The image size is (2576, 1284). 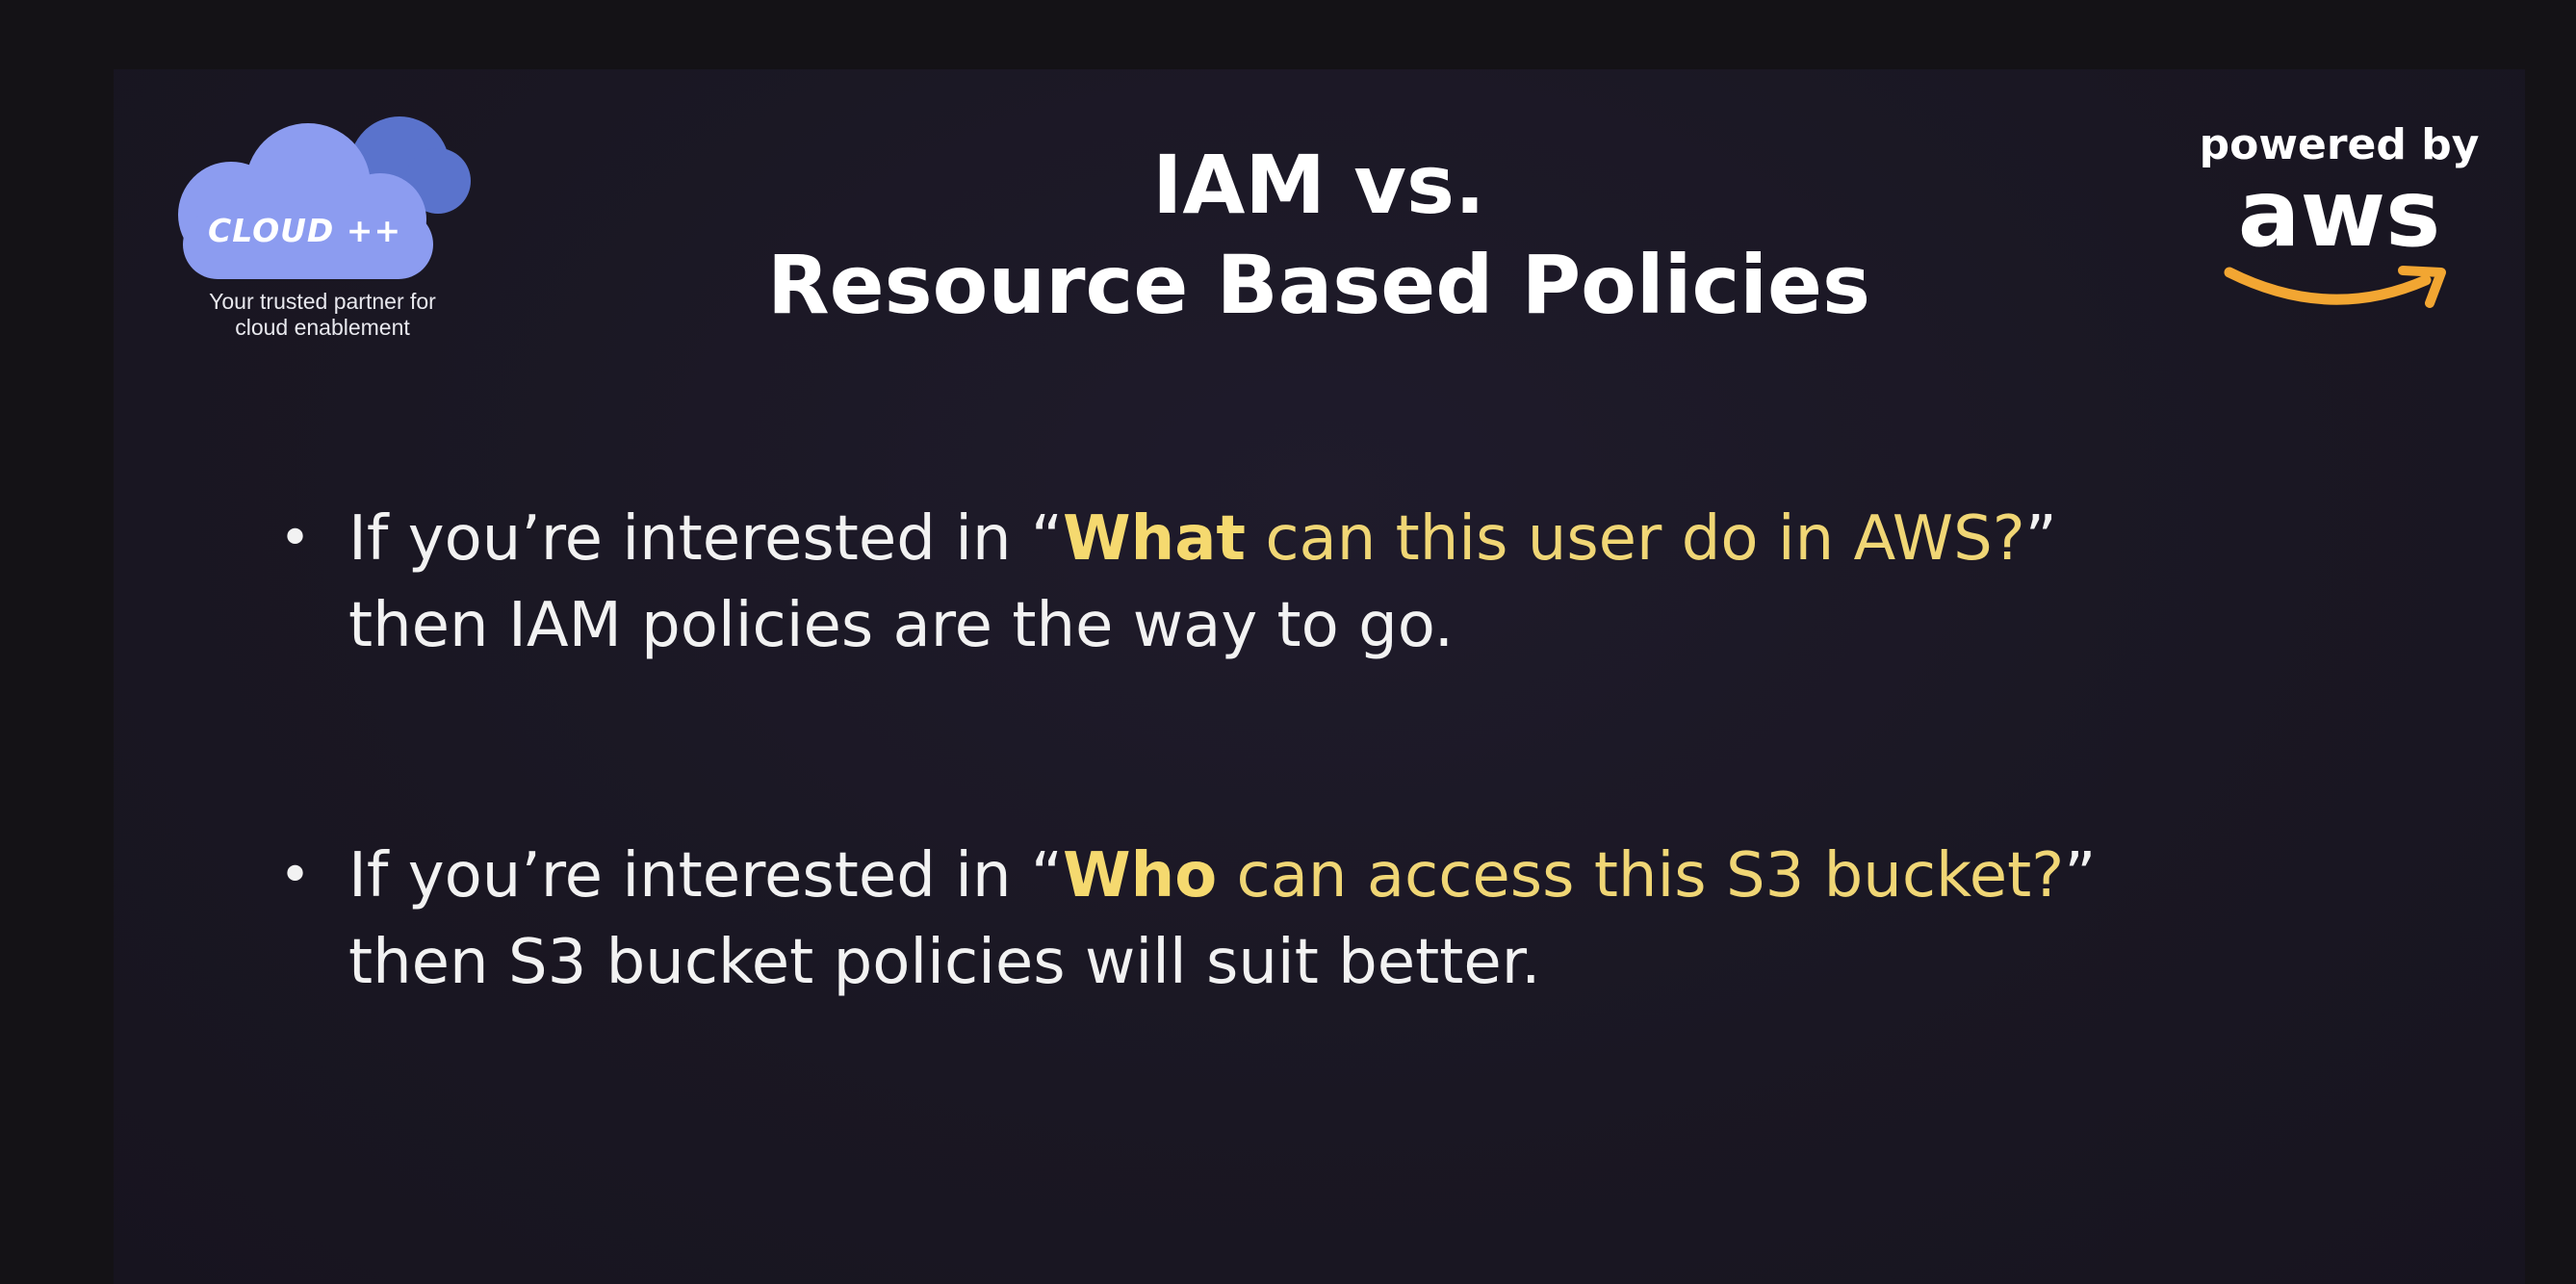 I want to click on bullet-question: can this user do in AWS?, so click(x=1635, y=539).